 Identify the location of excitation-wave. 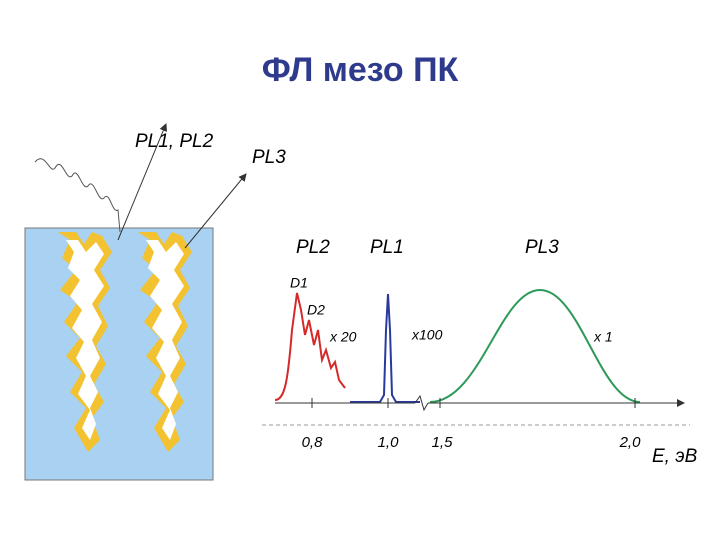
(77, 195).